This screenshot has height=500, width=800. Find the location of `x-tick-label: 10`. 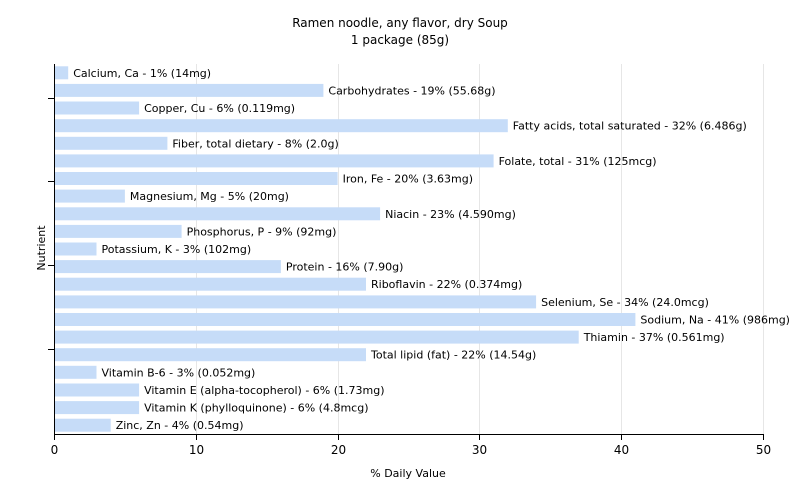

x-tick-label: 10 is located at coordinates (196, 450).